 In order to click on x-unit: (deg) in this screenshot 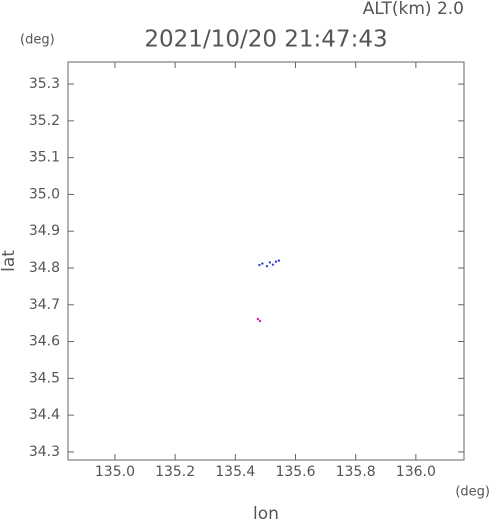, I will do `click(472, 492)`.